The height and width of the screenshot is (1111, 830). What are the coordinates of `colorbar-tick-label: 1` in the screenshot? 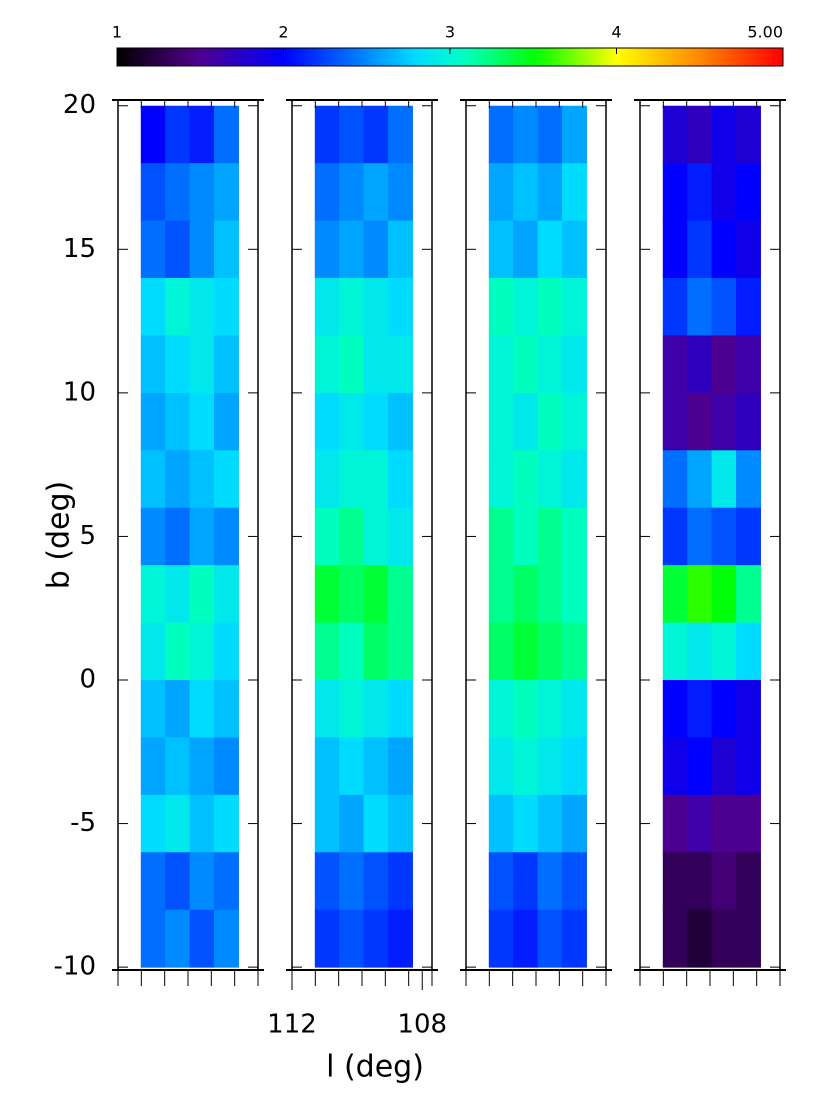 It's located at (117, 32).